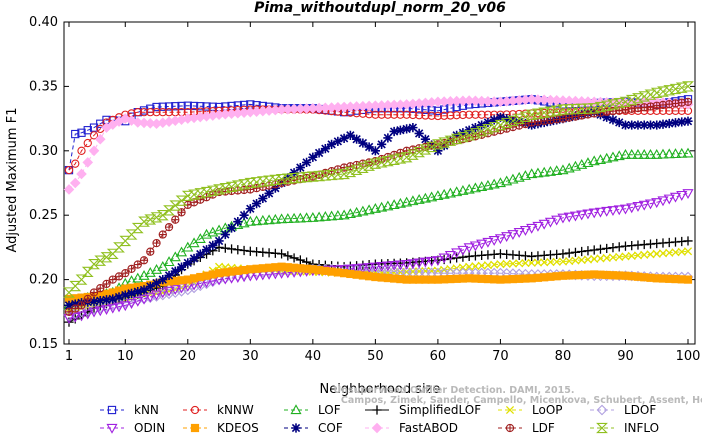 This screenshot has height=434, width=702. I want to click on legend-label-ldf: LDF, so click(543, 427).